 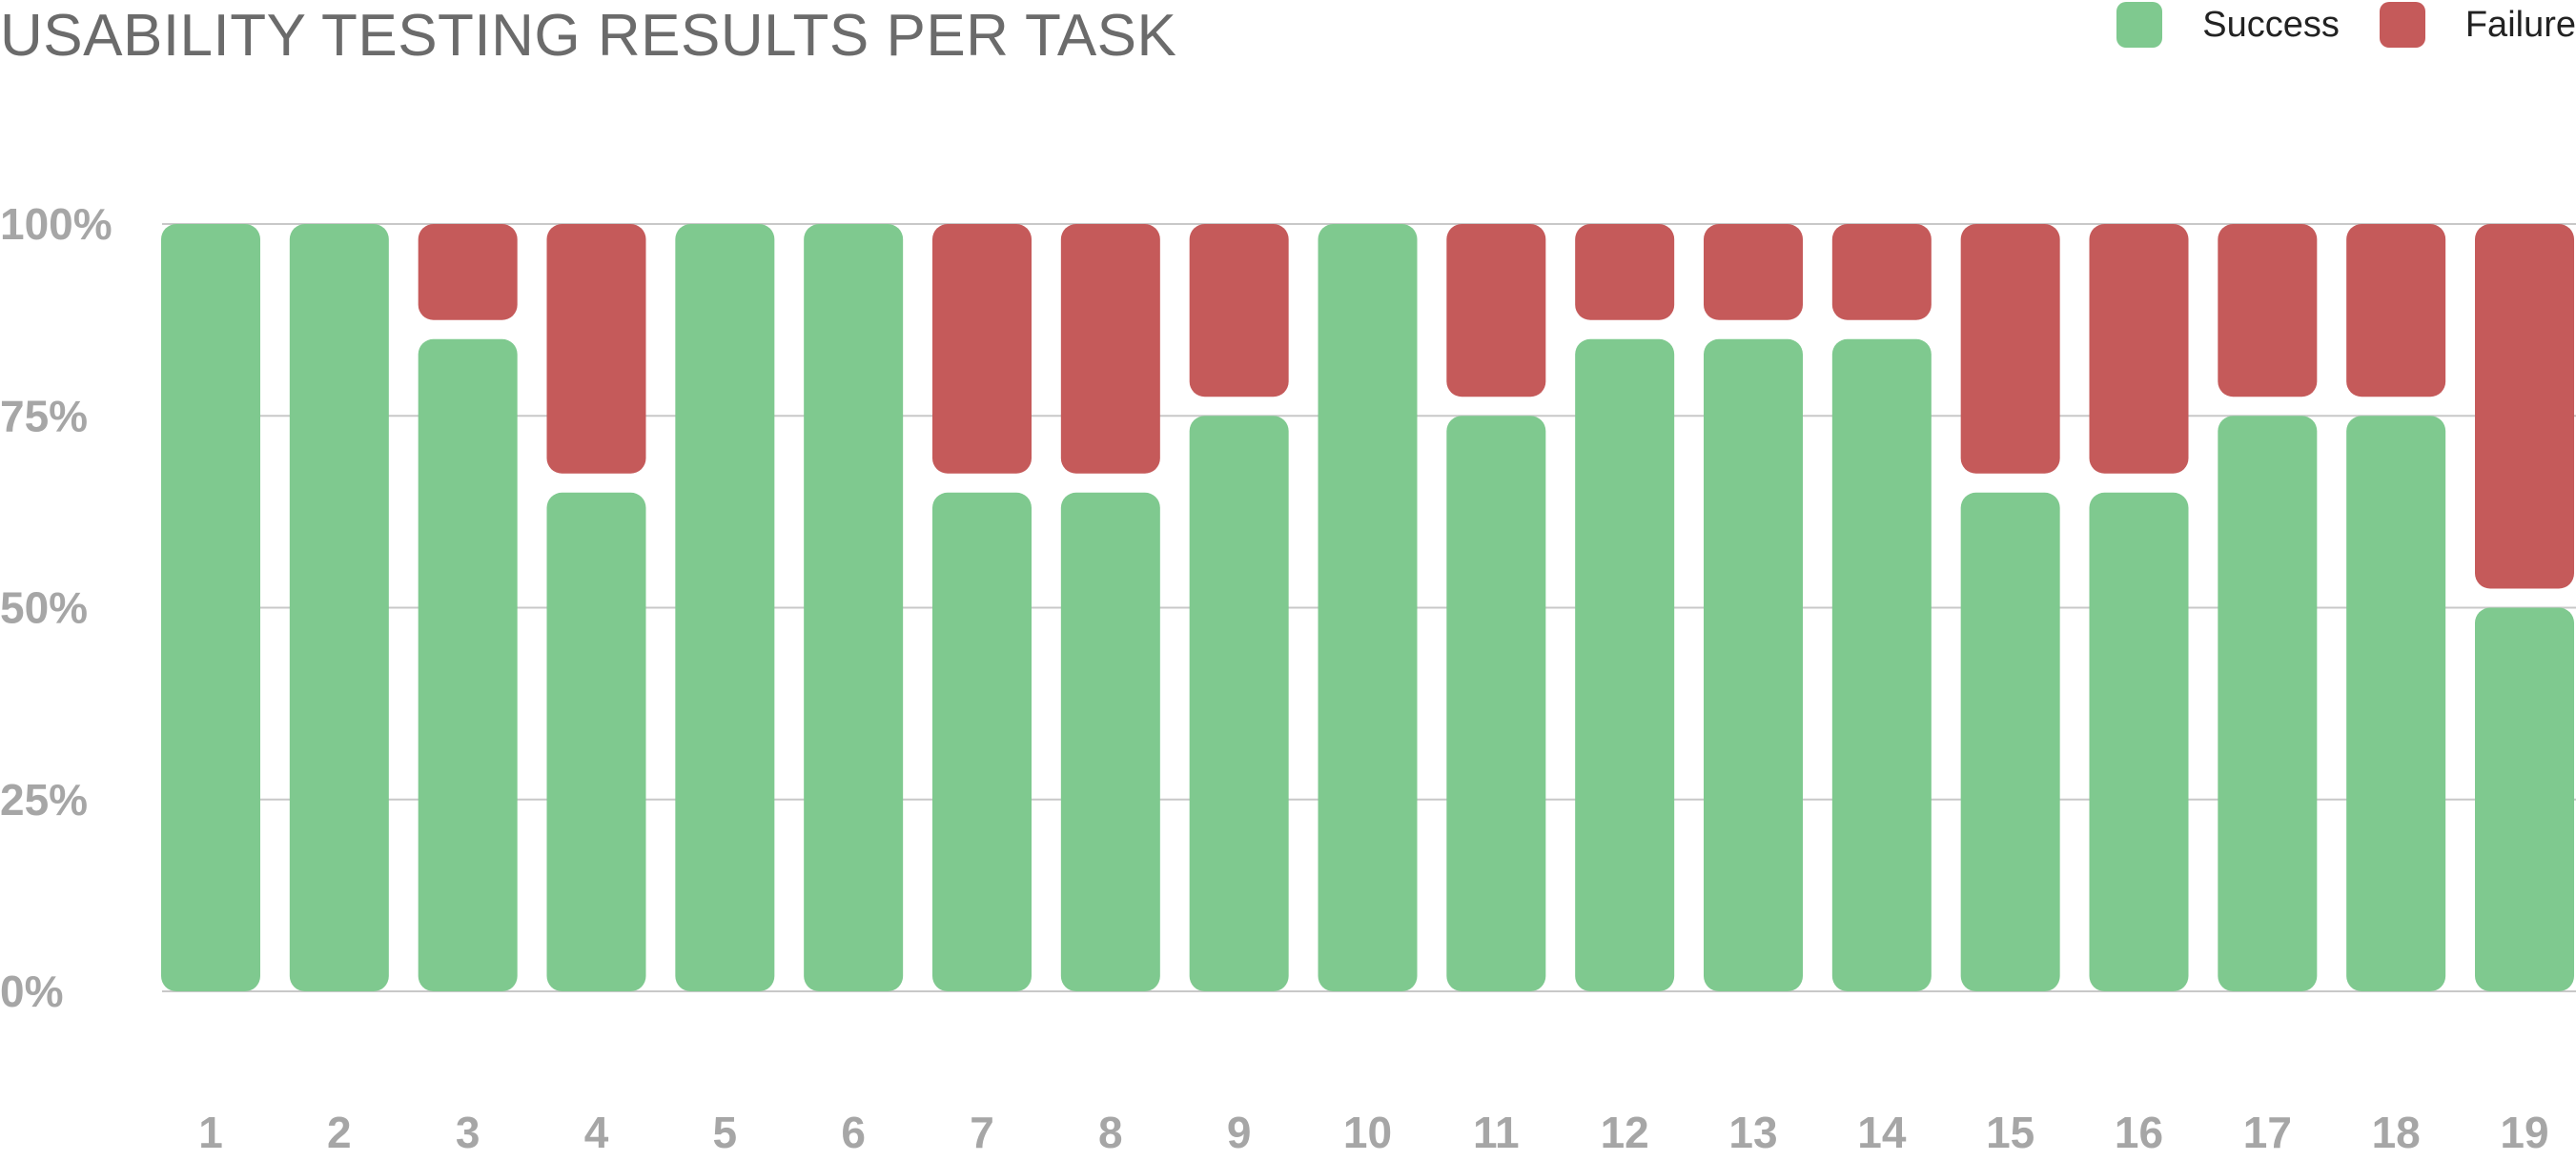 I want to click on y-tick-label: 75%, so click(x=44, y=415).